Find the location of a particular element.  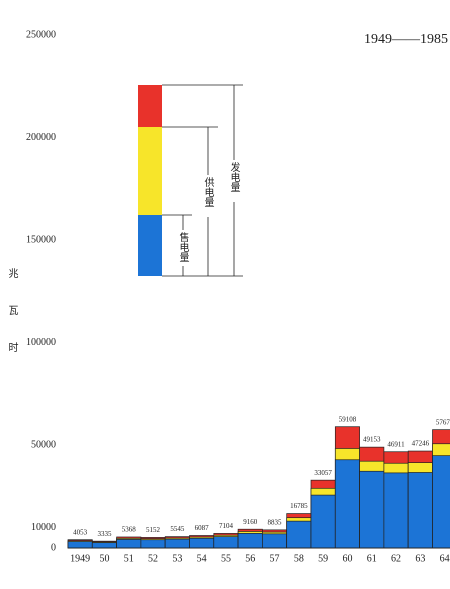

data-label: 5368 is located at coordinates (129, 530).